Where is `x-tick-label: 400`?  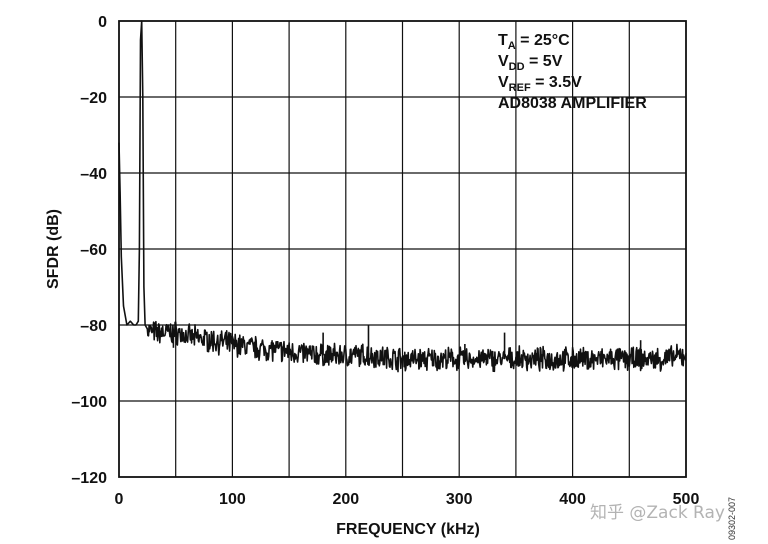 x-tick-label: 400 is located at coordinates (572, 499).